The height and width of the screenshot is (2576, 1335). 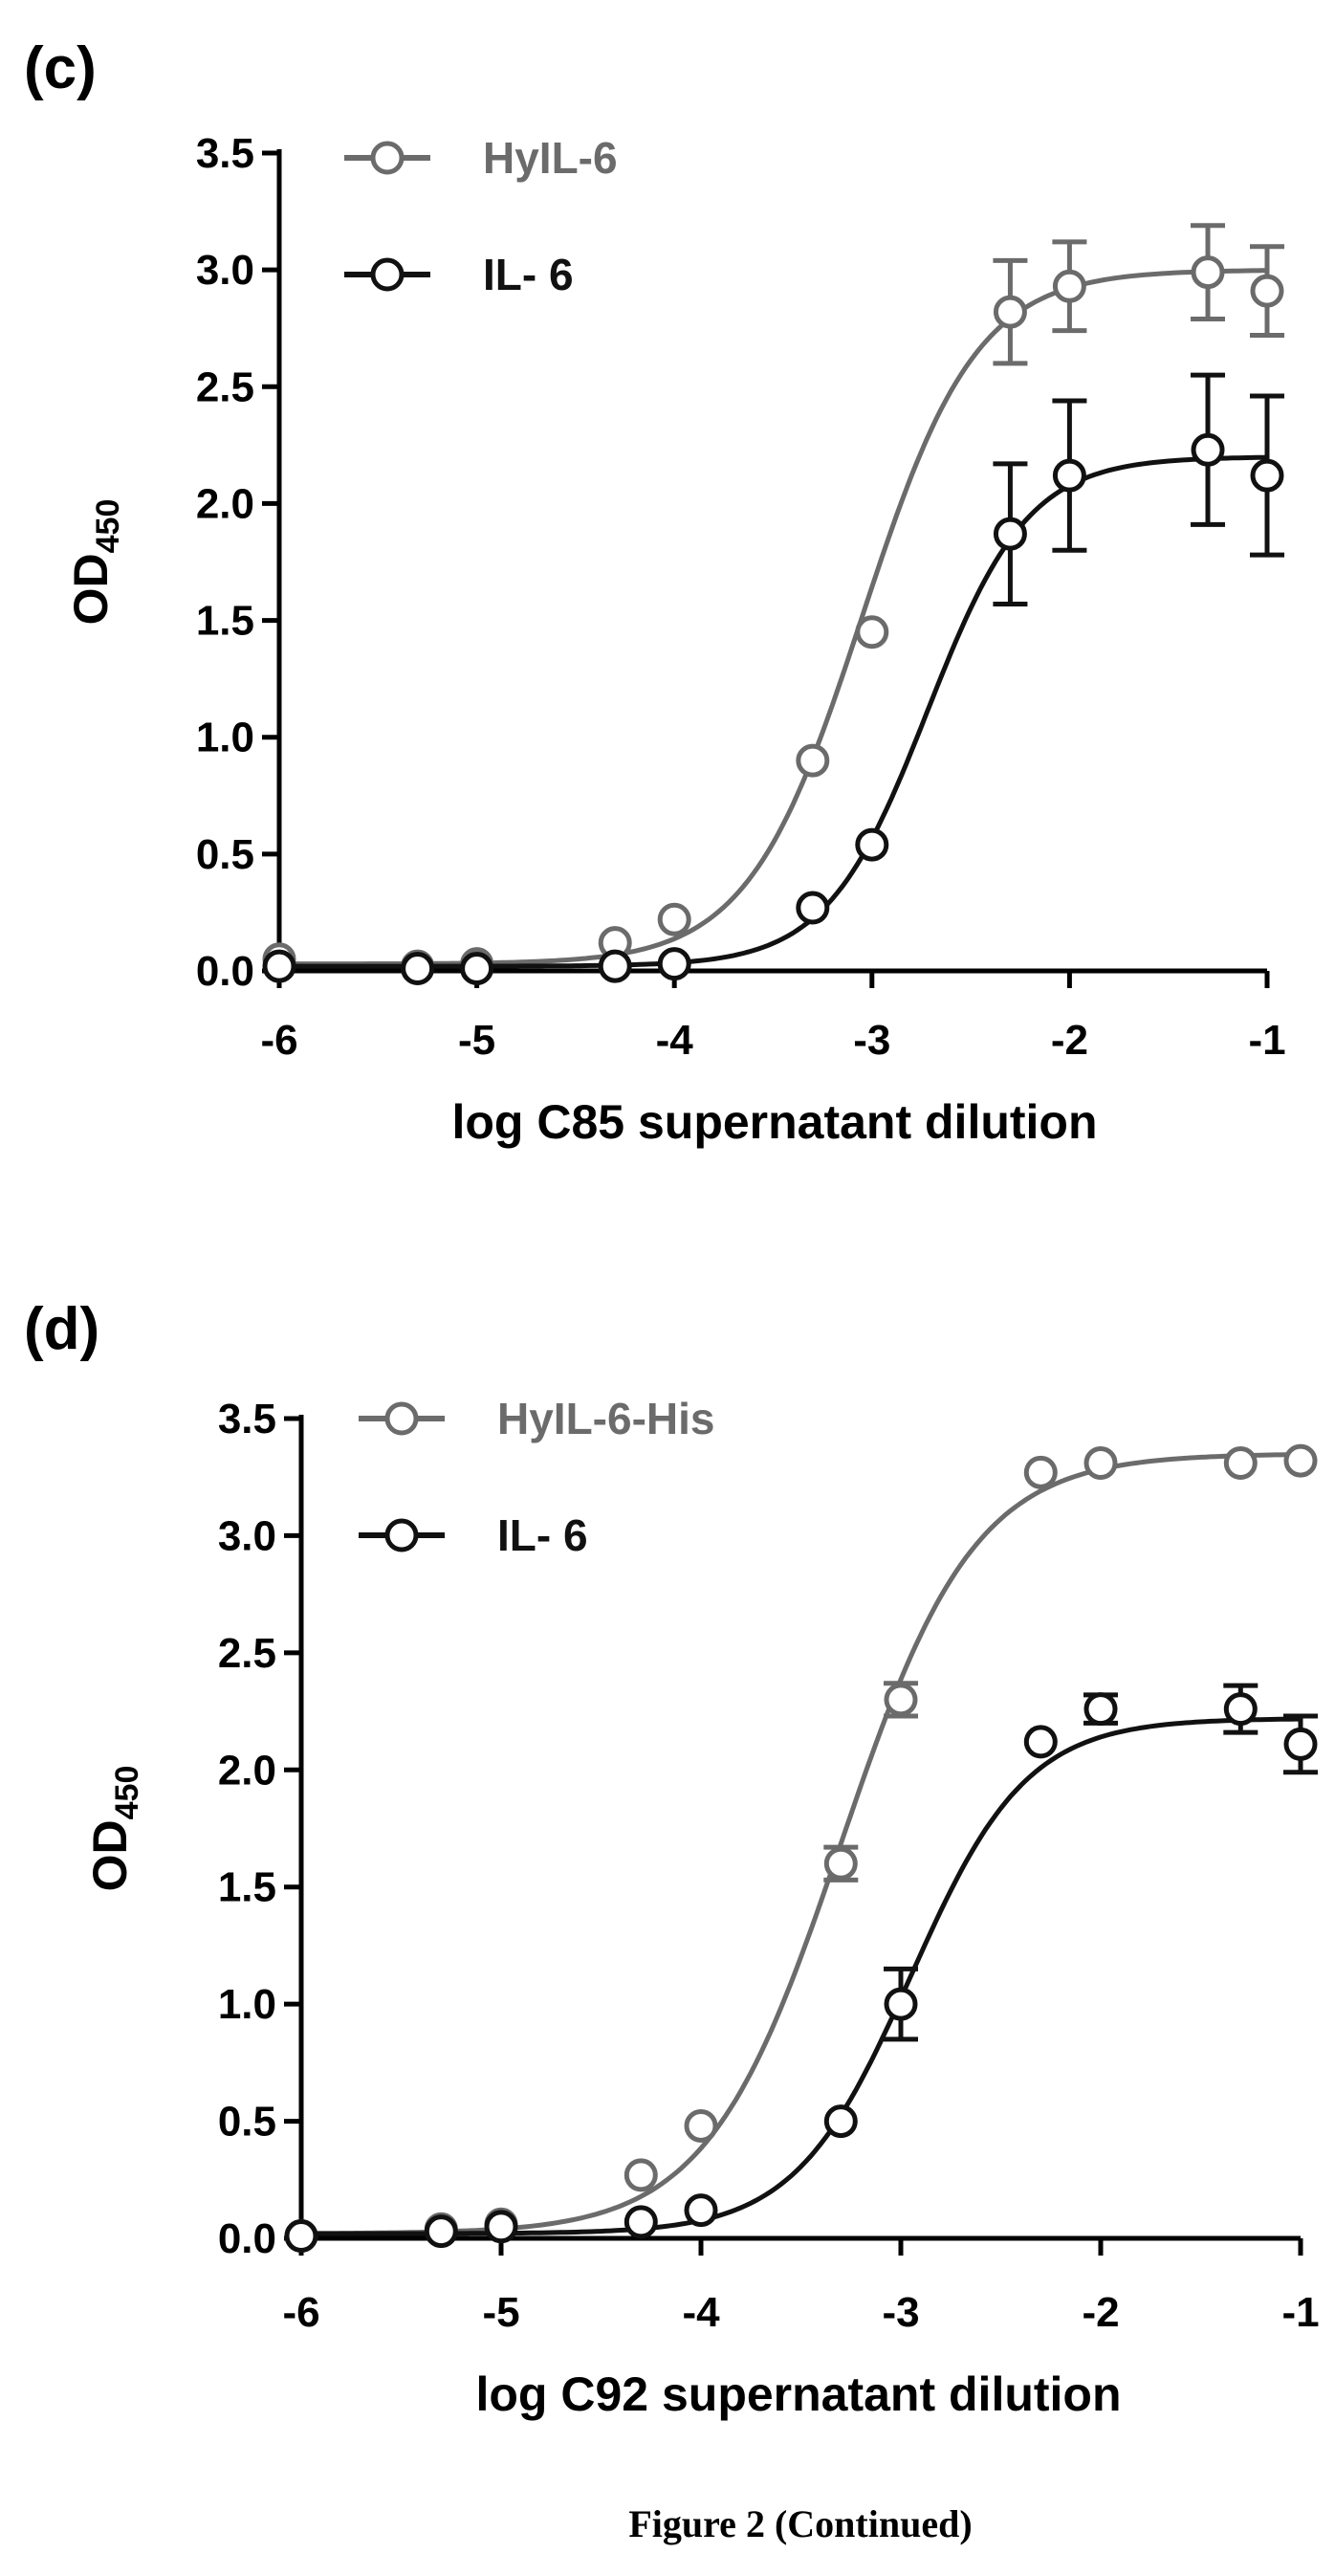 I want to click on legend-label: HyIL-6-His, so click(x=606, y=1418).